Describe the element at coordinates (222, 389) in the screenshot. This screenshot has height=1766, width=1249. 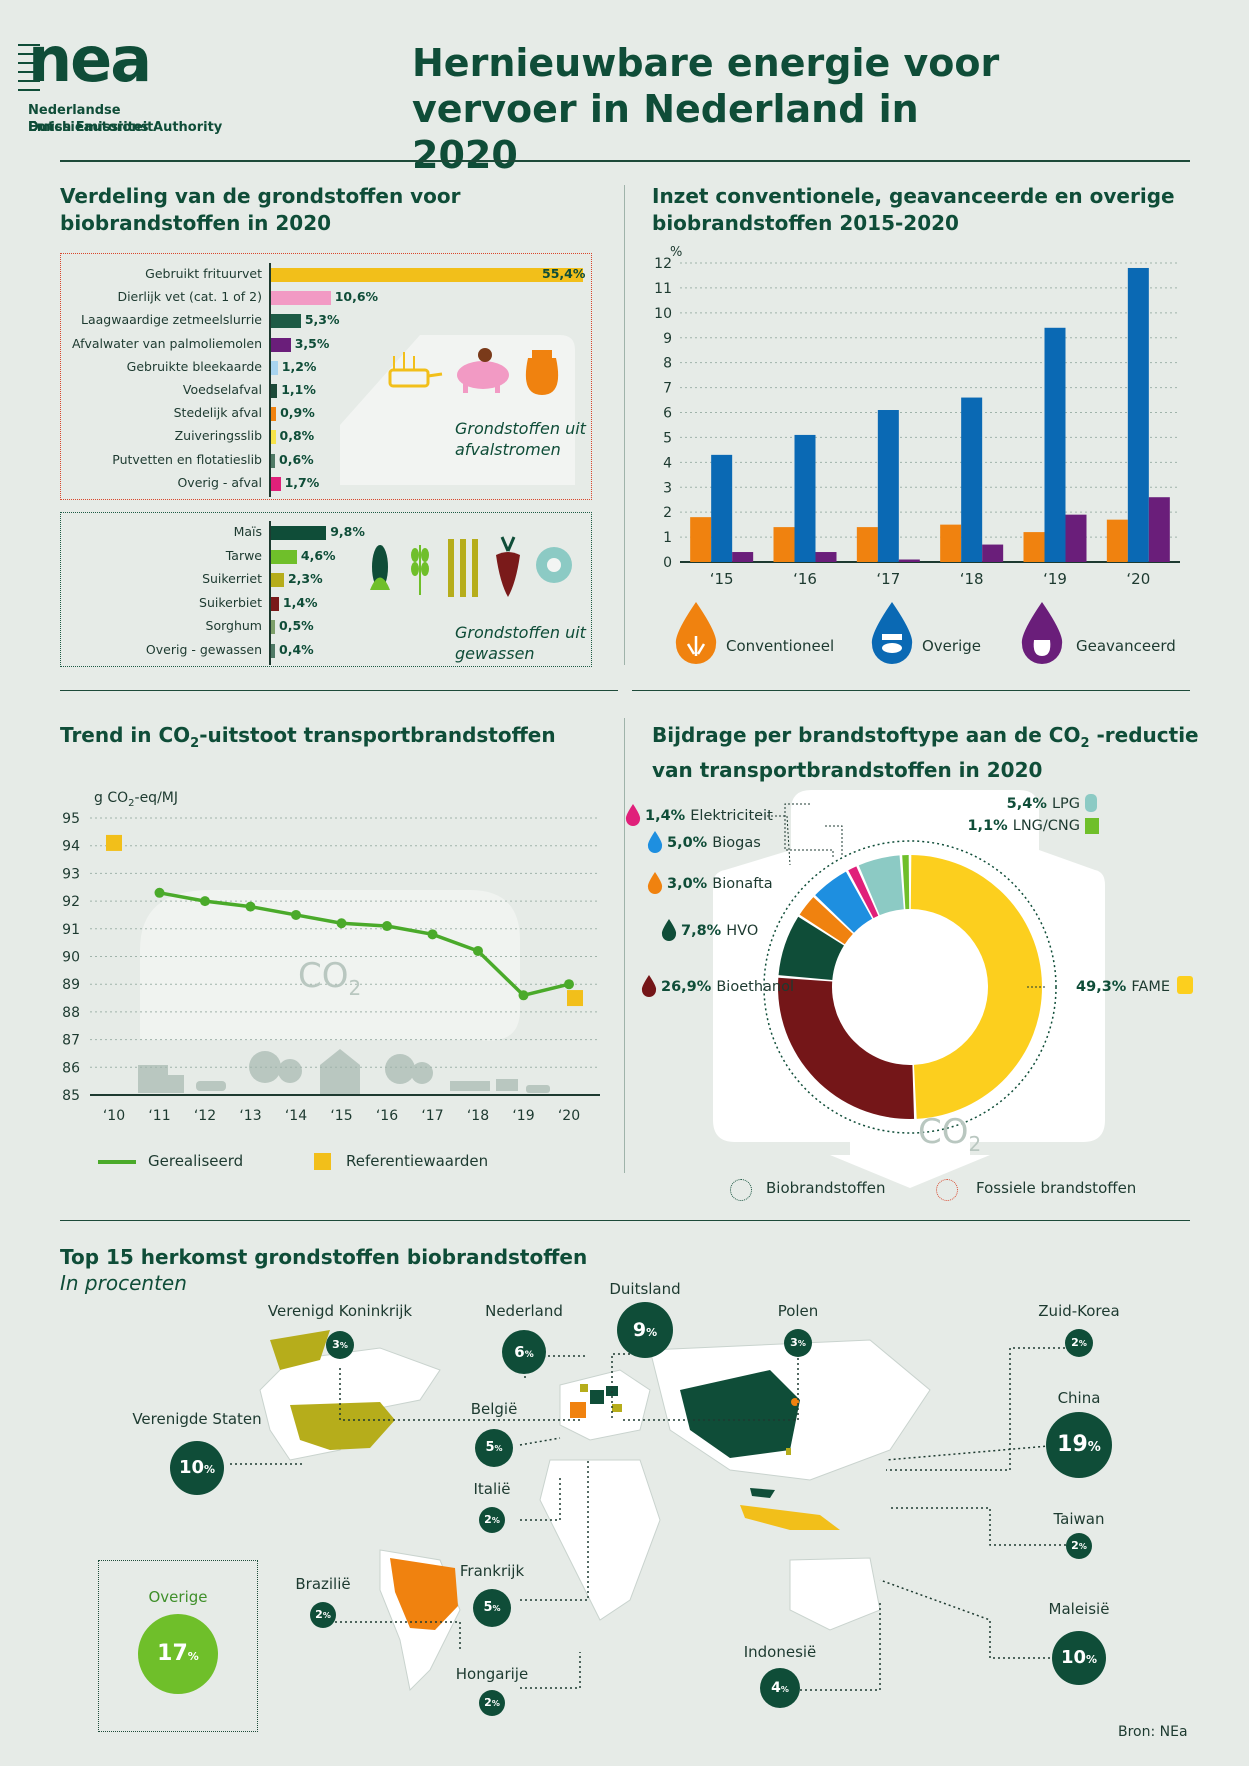
I see `feedstock-category-label: Voedselafval` at that location.